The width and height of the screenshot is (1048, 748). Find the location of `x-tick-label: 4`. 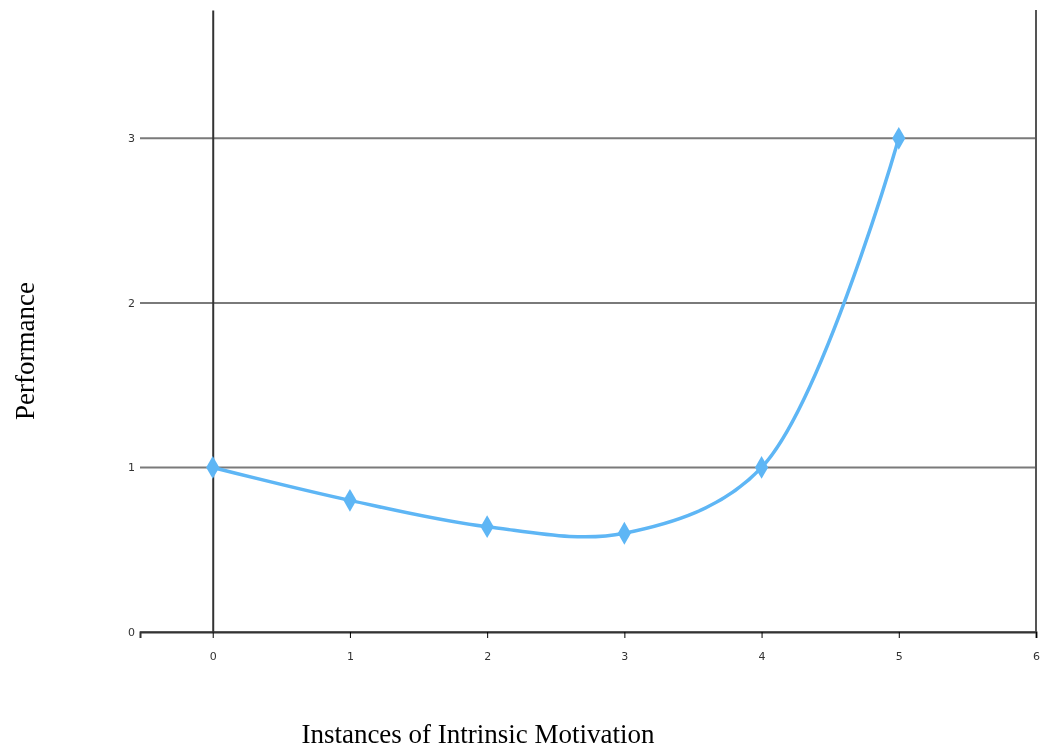

x-tick-label: 4 is located at coordinates (762, 656).